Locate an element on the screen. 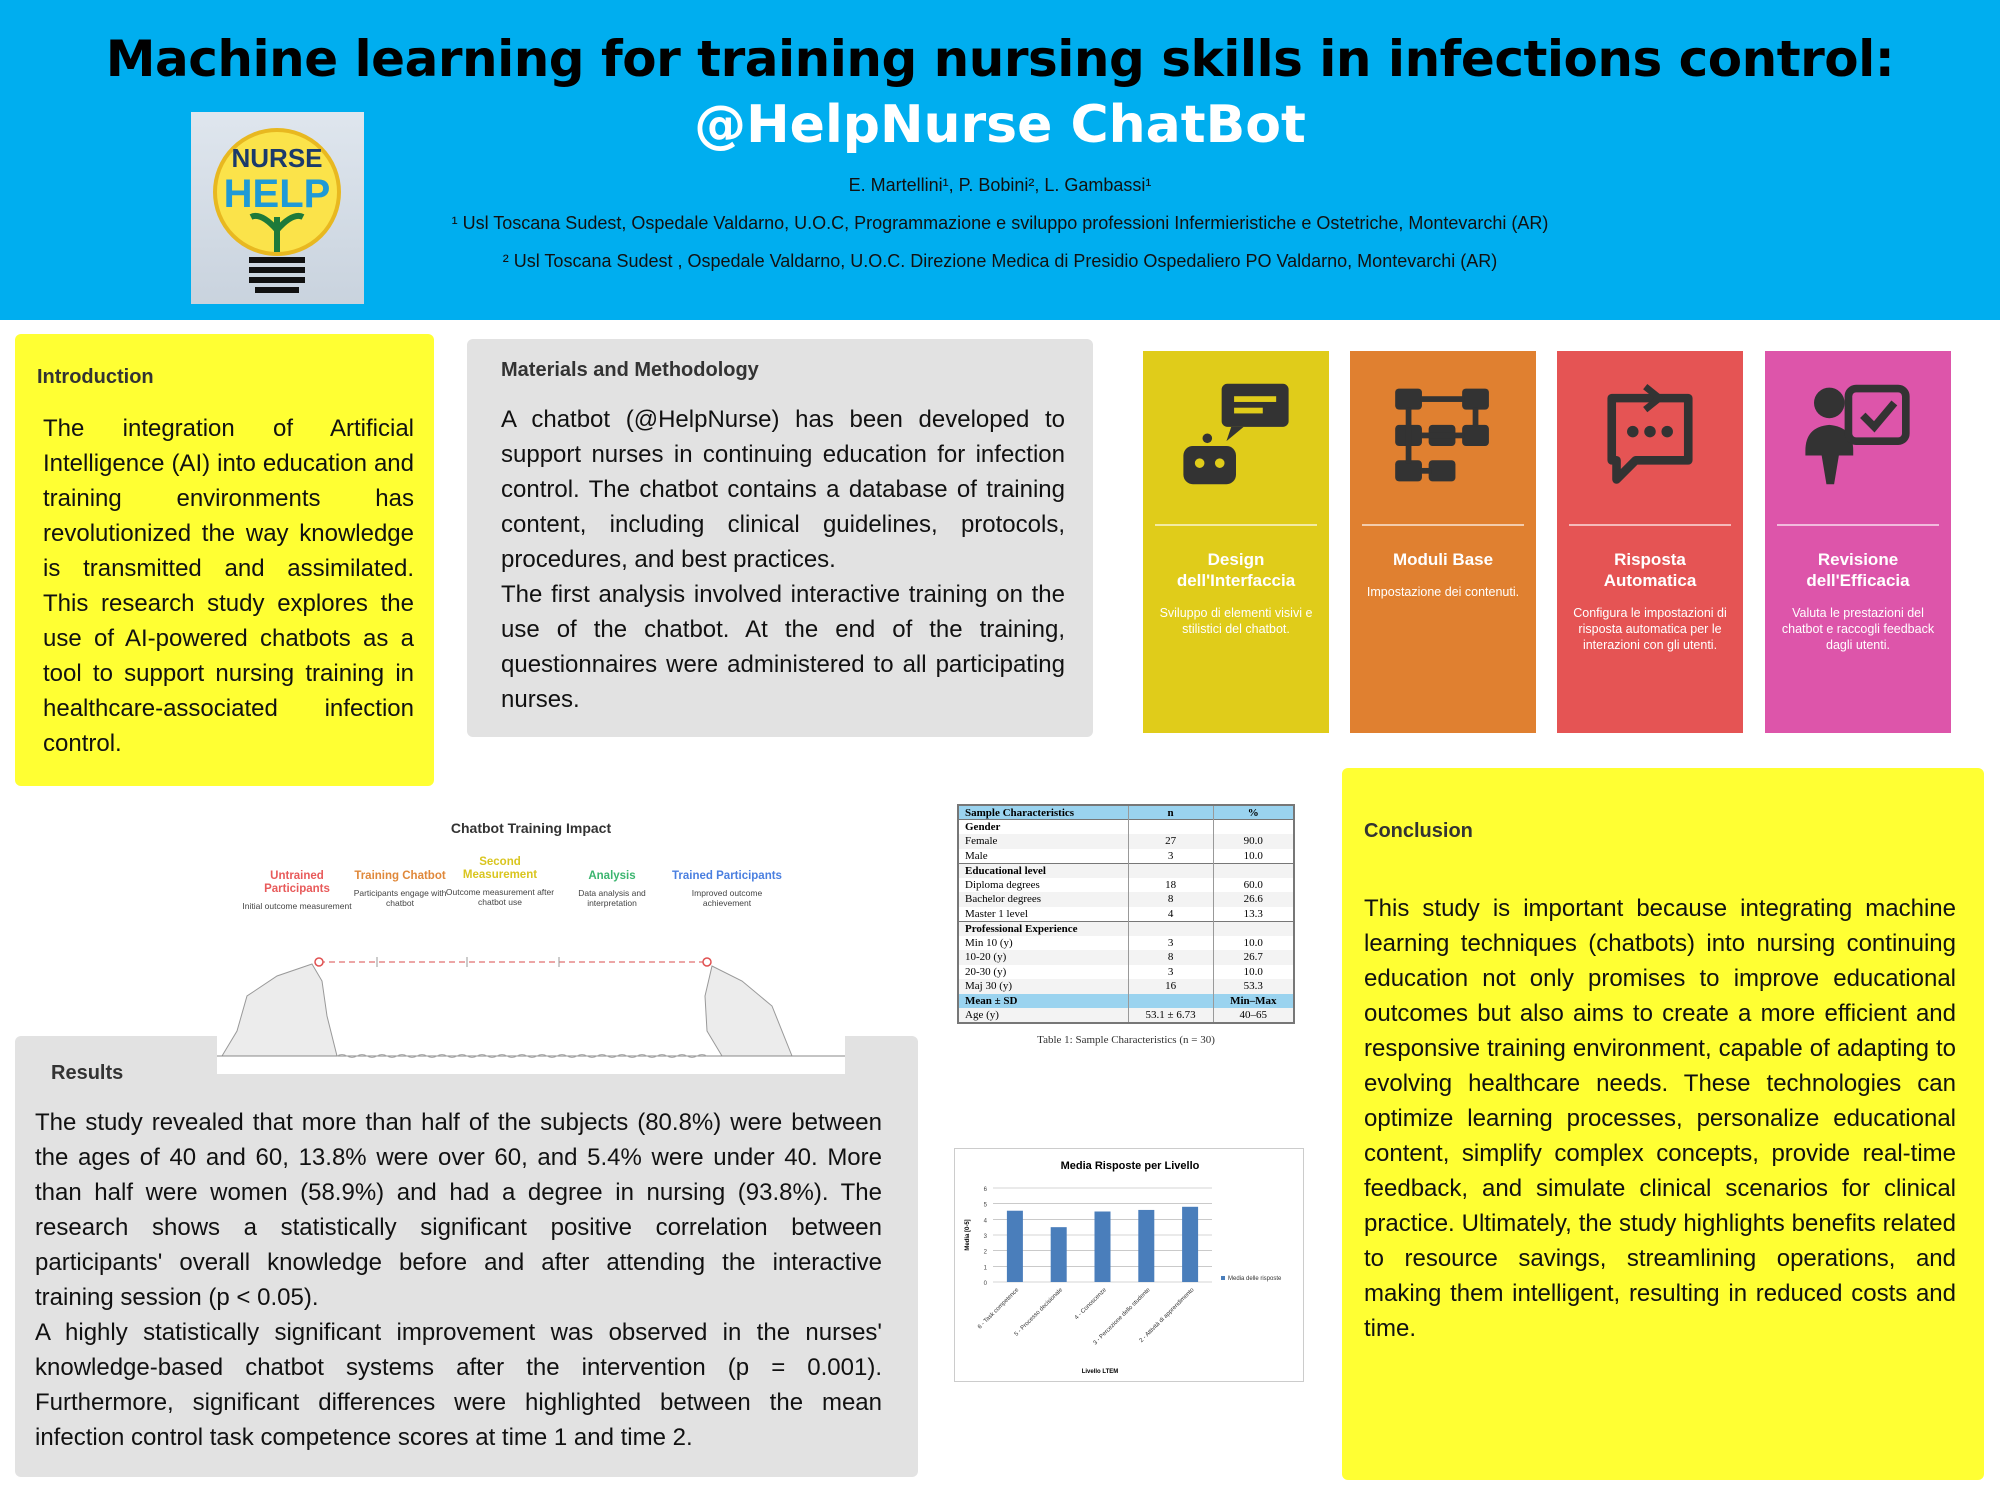  x-tick-label: 4 - Conoscenze is located at coordinates (1091, 1304).